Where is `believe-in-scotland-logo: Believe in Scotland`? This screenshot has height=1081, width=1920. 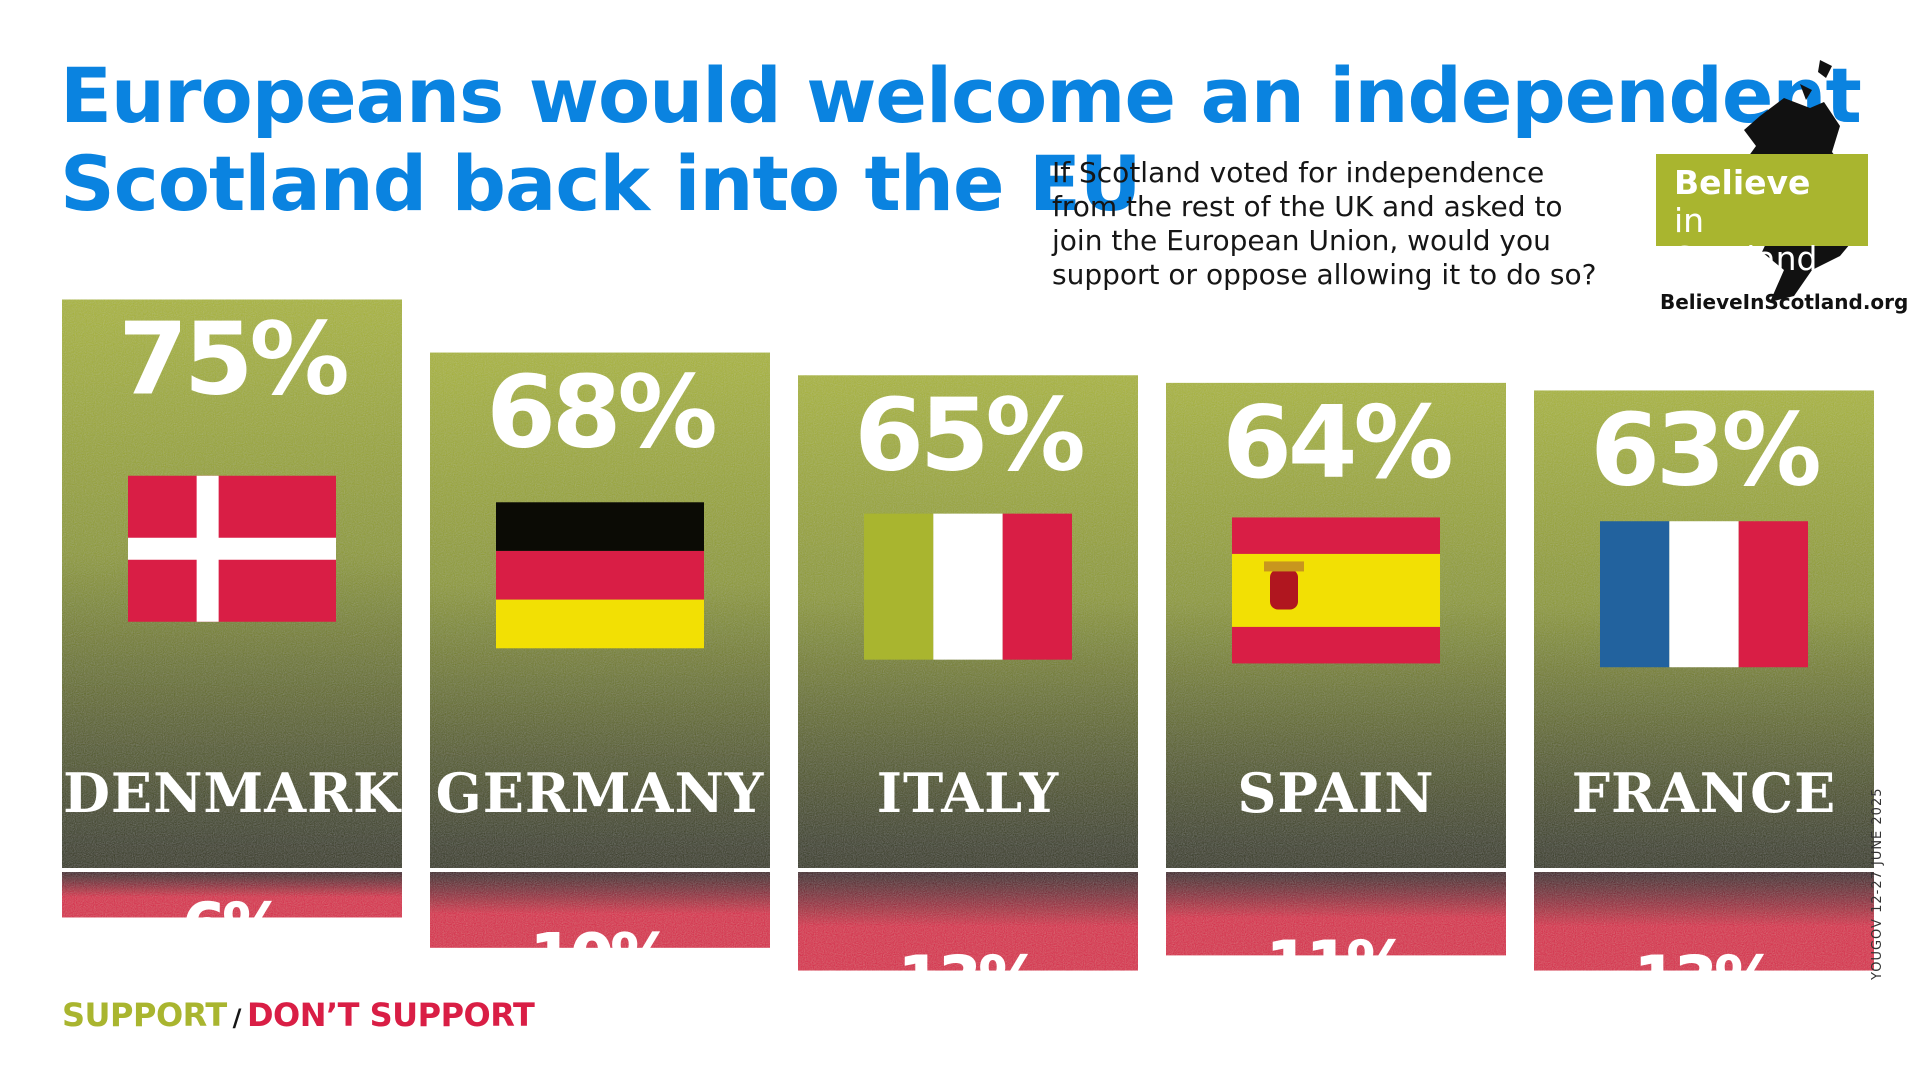
believe-in-scotland-logo: Believe in Scotland is located at coordinates (1762, 216).